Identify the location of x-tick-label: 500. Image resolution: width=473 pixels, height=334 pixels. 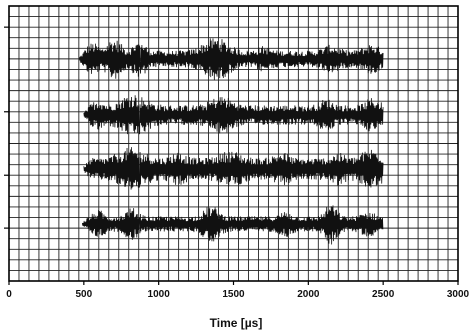
(83, 294).